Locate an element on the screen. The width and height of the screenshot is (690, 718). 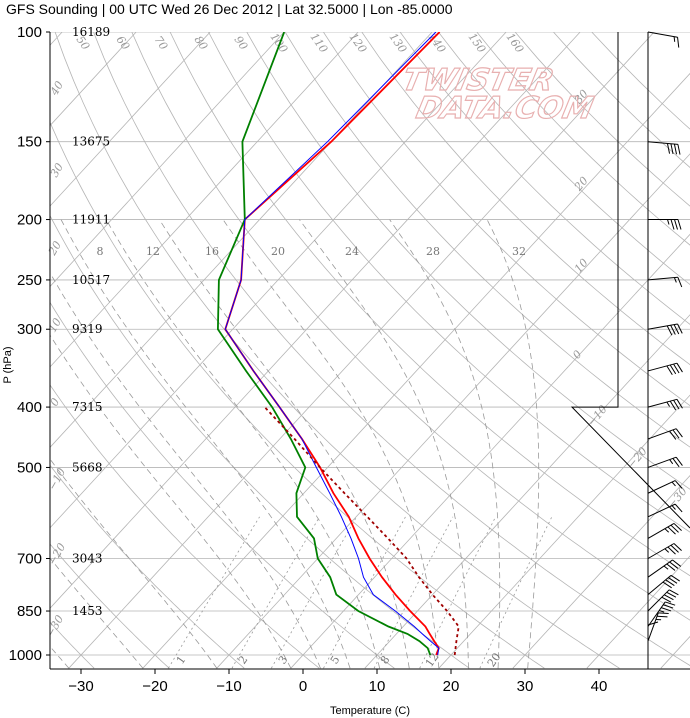
height-label-500: 5668 is located at coordinates (87, 467).